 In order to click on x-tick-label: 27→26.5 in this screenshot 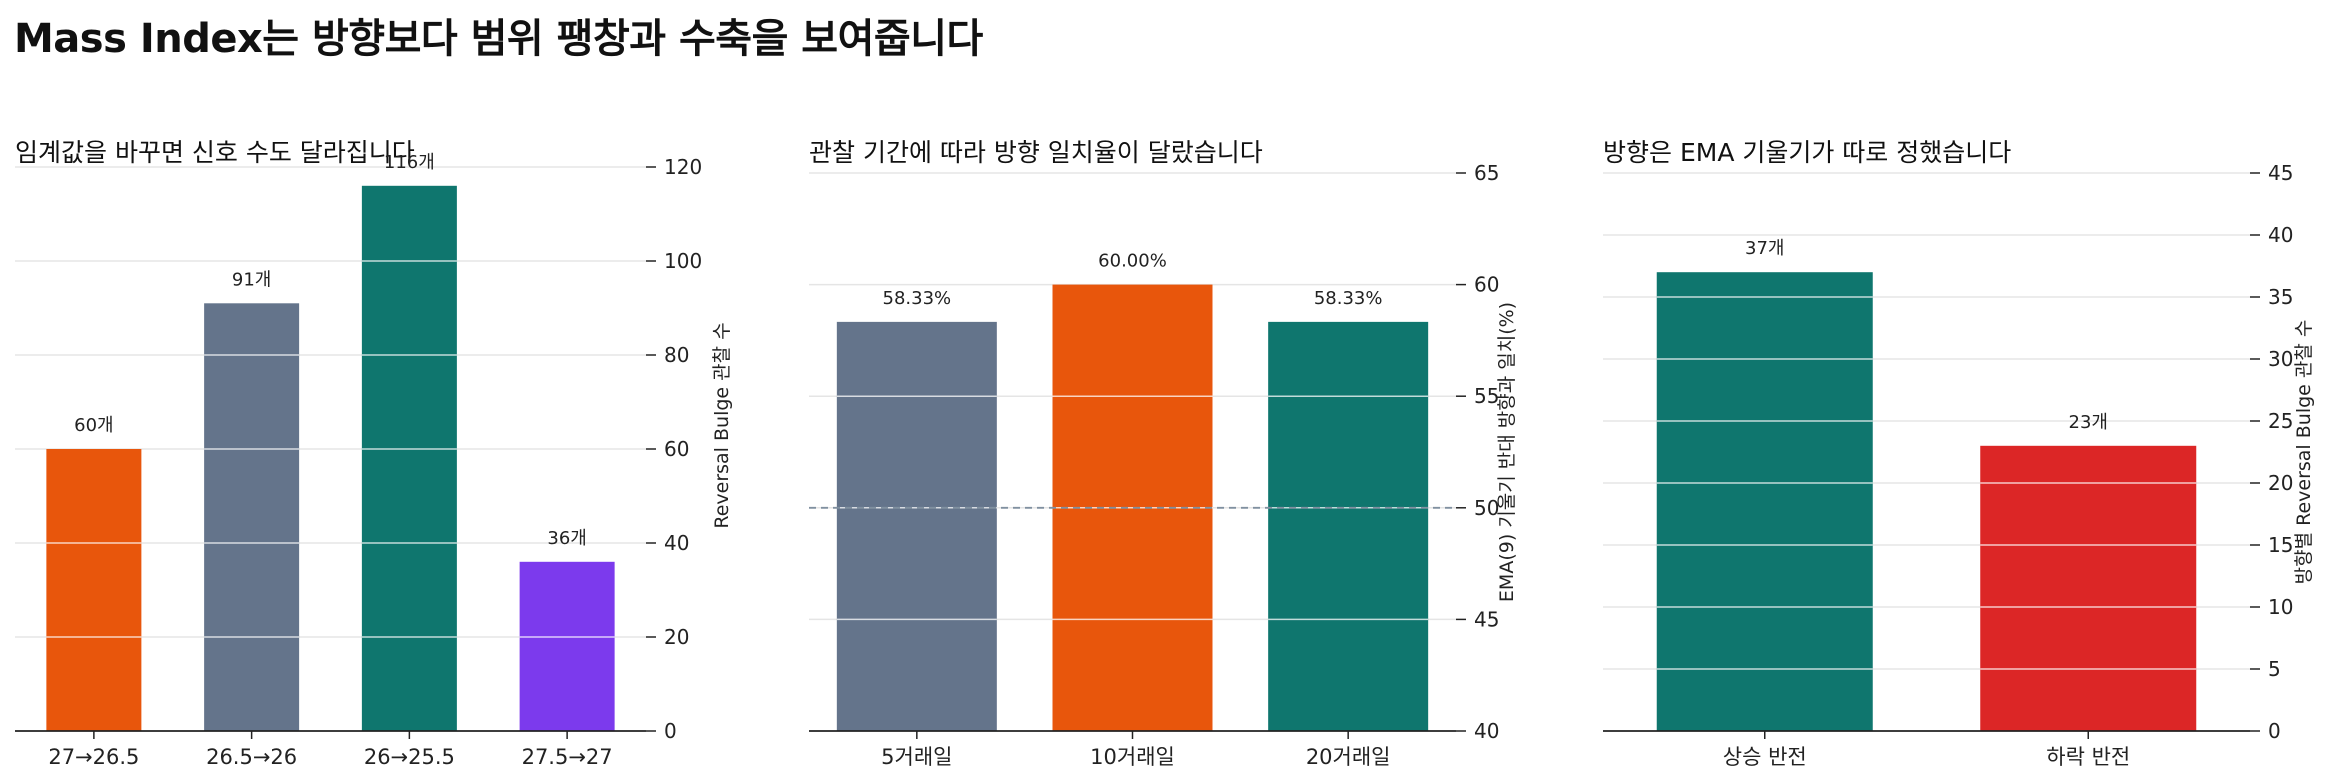, I will do `click(93, 757)`.